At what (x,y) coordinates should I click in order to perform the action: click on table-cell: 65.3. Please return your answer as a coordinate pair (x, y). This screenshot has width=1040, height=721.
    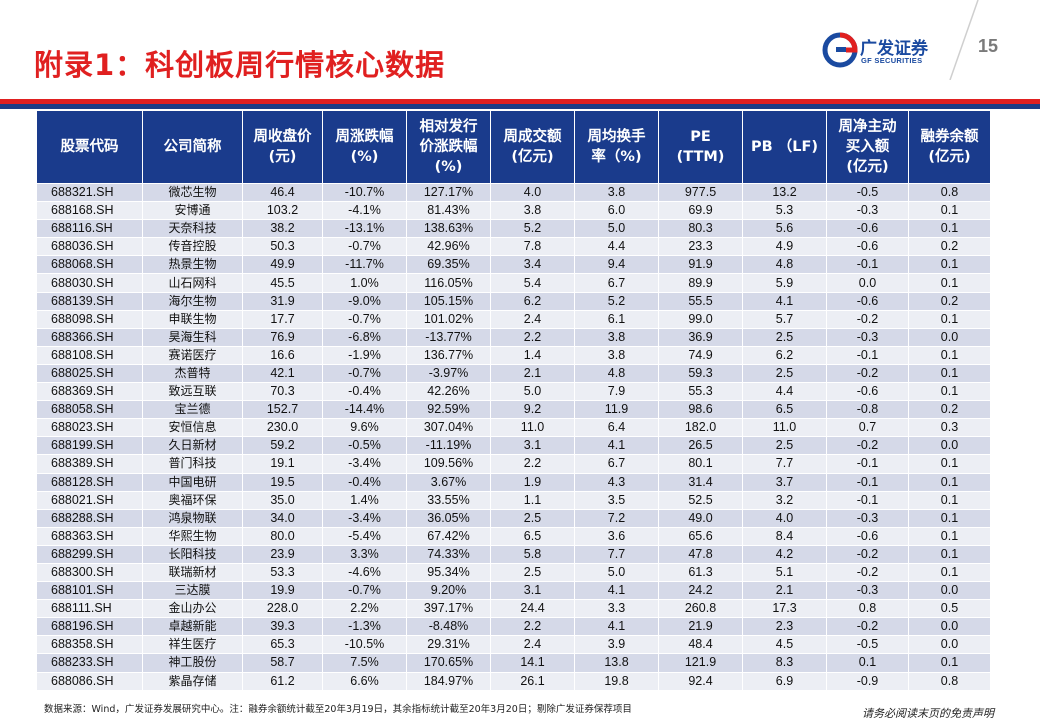
    Looking at the image, I should click on (282, 645).